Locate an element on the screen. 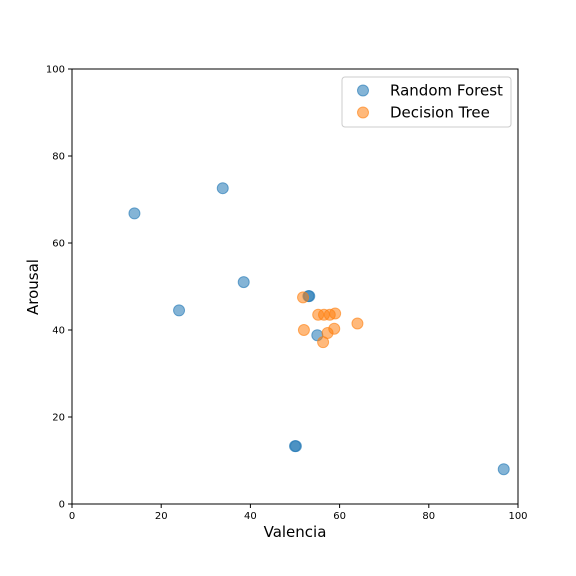 Image resolution: width=576 pixels, height=576 pixels. y-tick-label: 40 is located at coordinates (58, 331).